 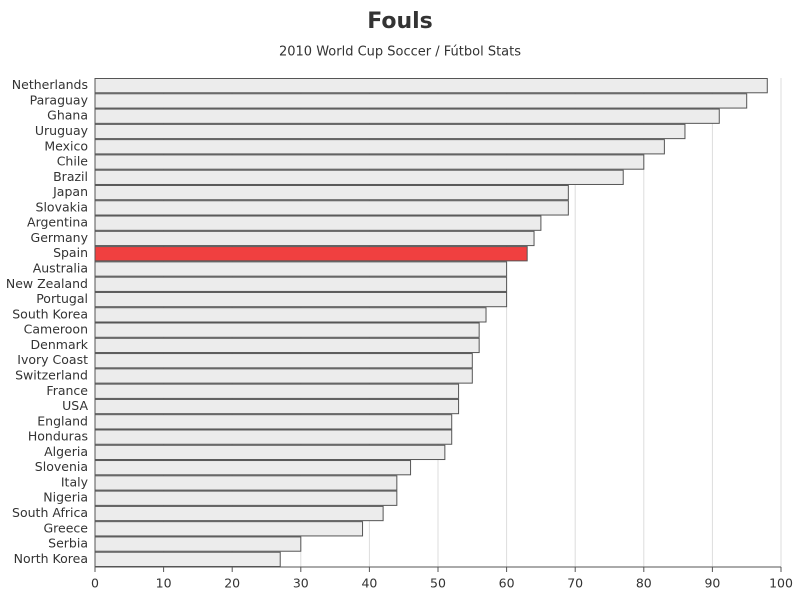 I want to click on x-tick-label: 30, so click(x=301, y=583).